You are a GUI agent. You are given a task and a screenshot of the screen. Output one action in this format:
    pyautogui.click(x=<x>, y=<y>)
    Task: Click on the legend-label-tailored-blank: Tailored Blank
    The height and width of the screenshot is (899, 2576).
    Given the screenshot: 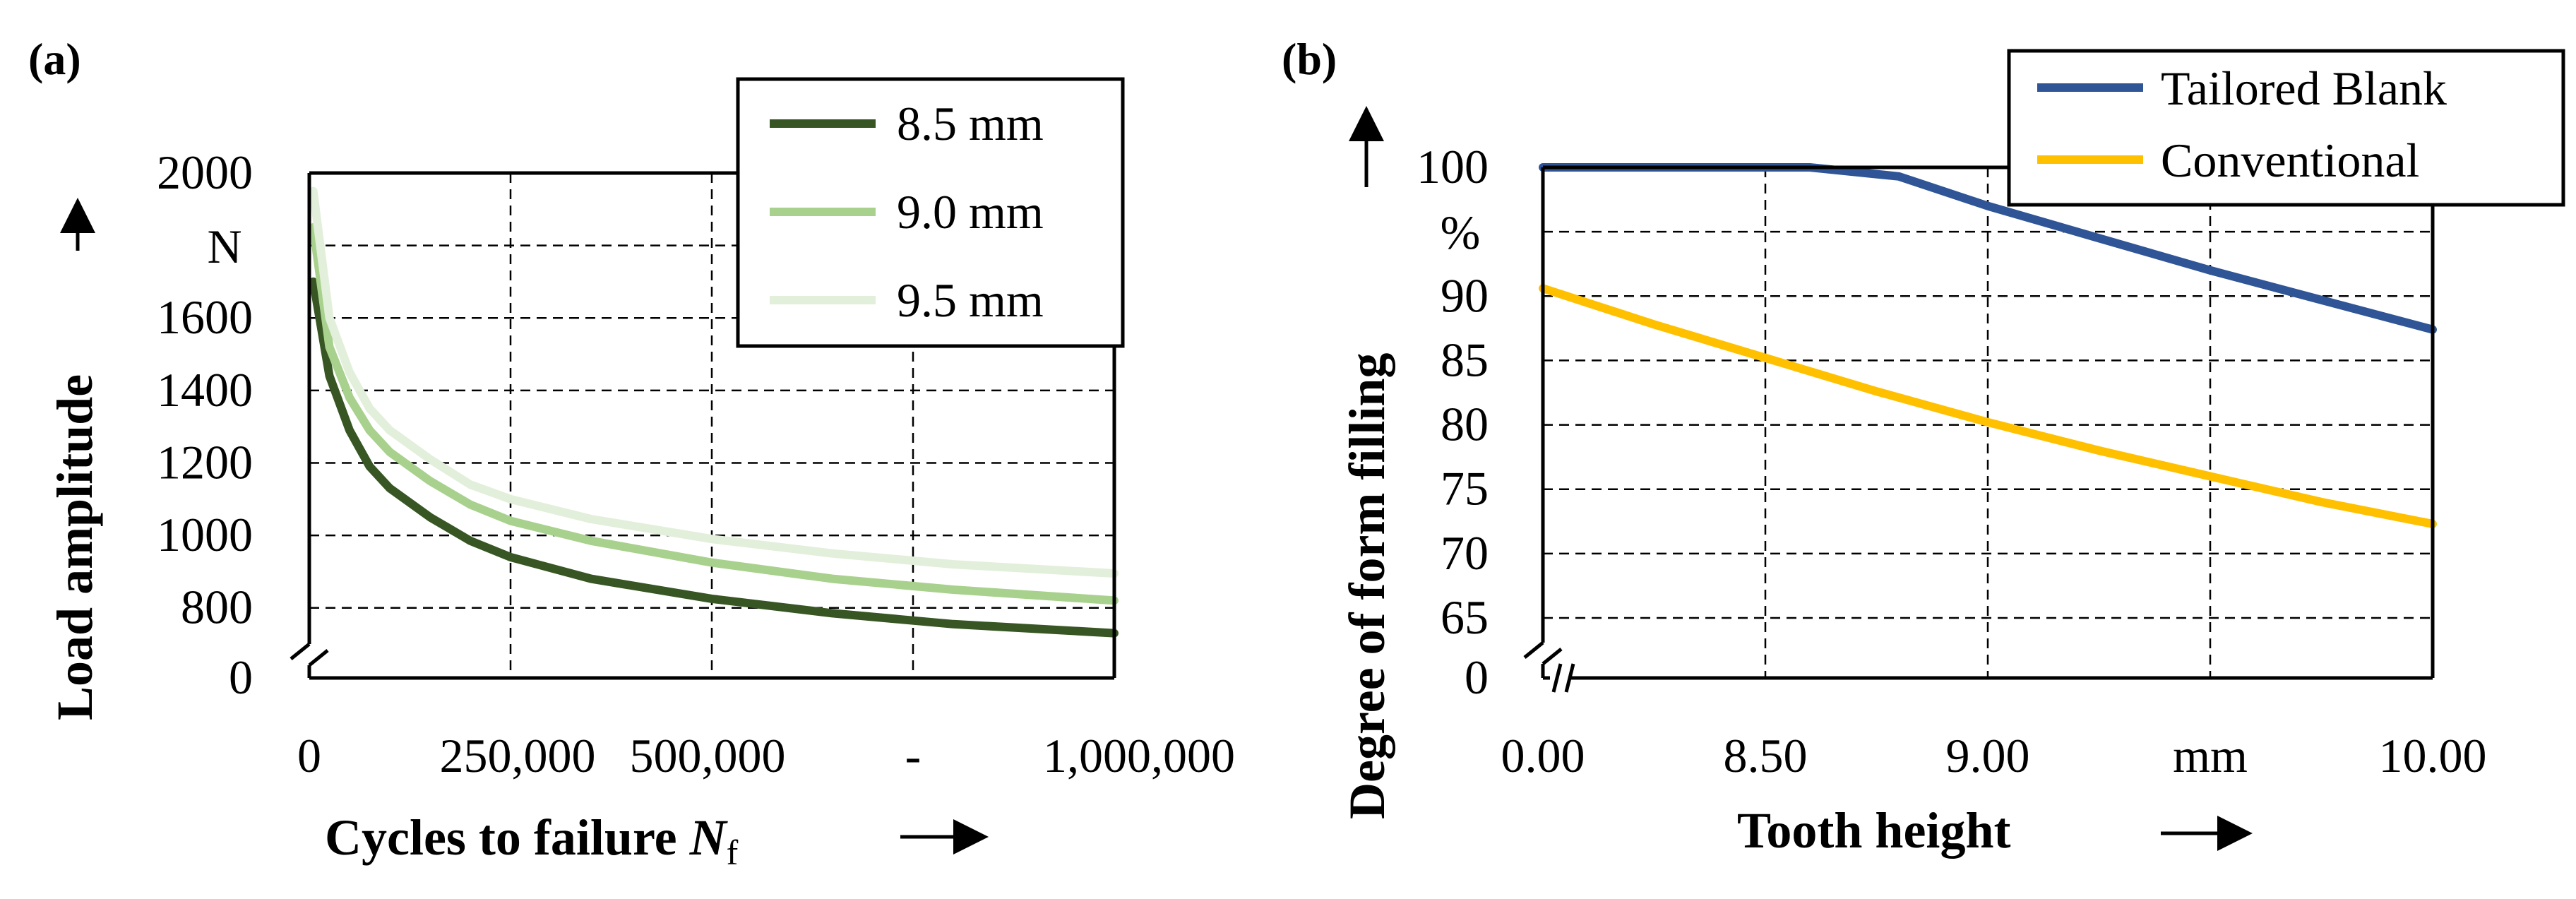 What is the action you would take?
    pyautogui.click(x=2304, y=88)
    